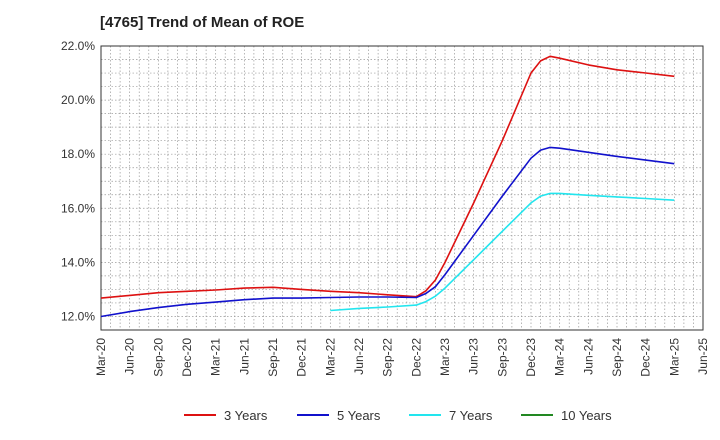  Describe the element at coordinates (359, 415) in the screenshot. I see `legend-label: 5 Years` at that location.